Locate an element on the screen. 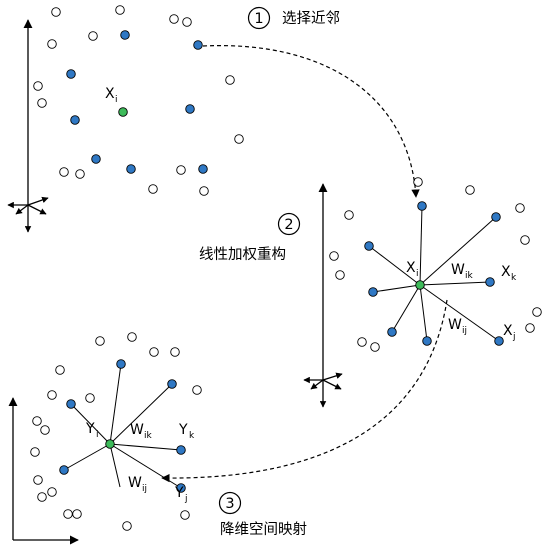 The height and width of the screenshot is (555, 545). panel2-weight-lines is located at coordinates (434, 273).